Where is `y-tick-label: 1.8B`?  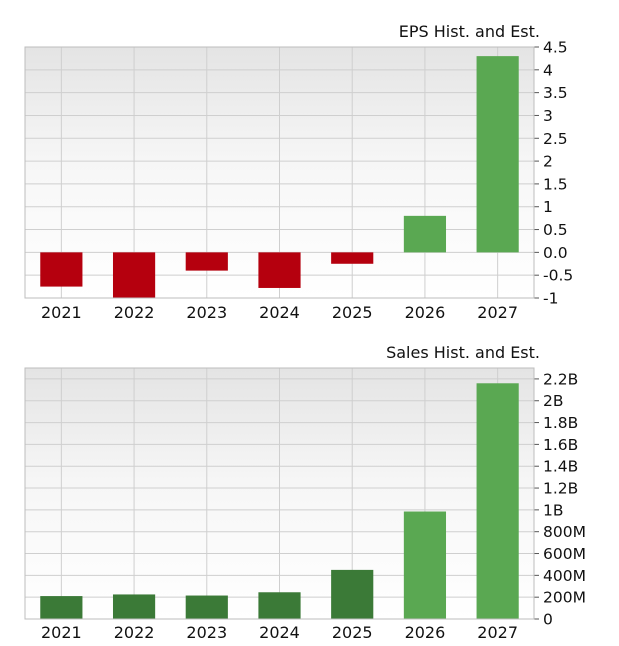
y-tick-label: 1.8B is located at coordinates (560, 423).